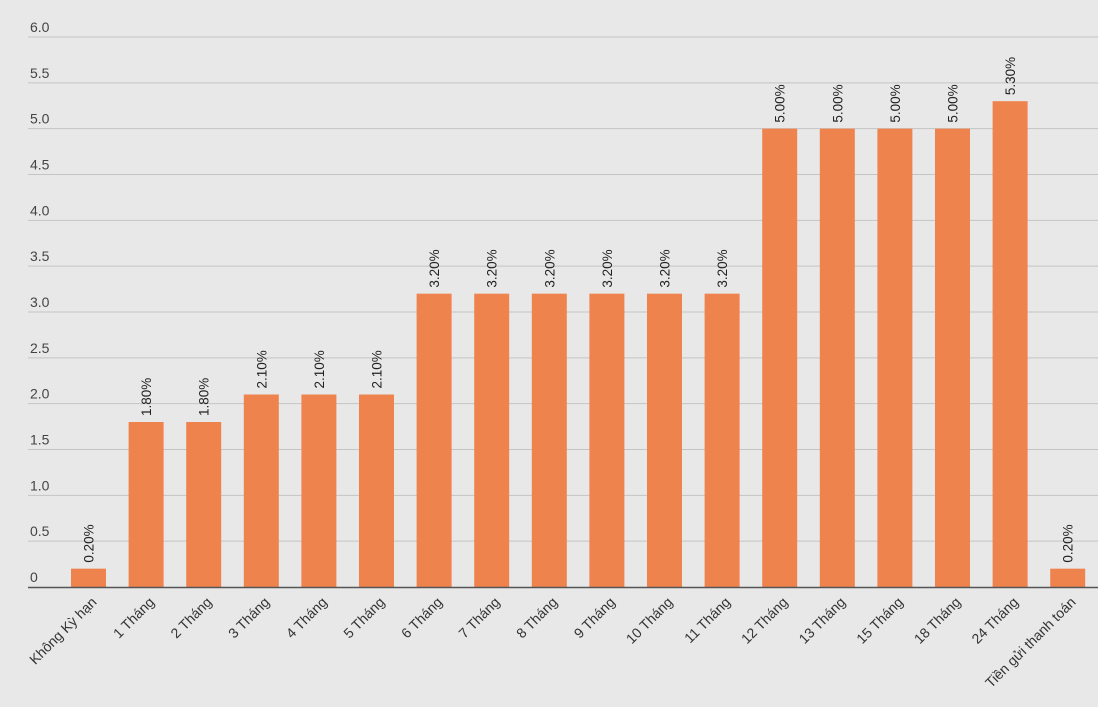  What do you see at coordinates (421, 617) in the screenshot?
I see `x-tick-label: 6 Tháng` at bounding box center [421, 617].